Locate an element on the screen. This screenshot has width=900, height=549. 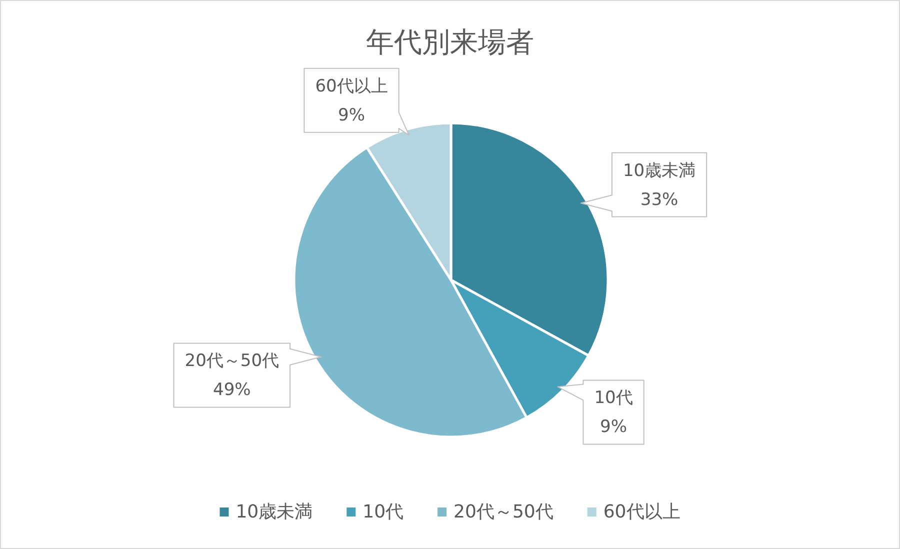
data-label: 33% is located at coordinates (659, 200).